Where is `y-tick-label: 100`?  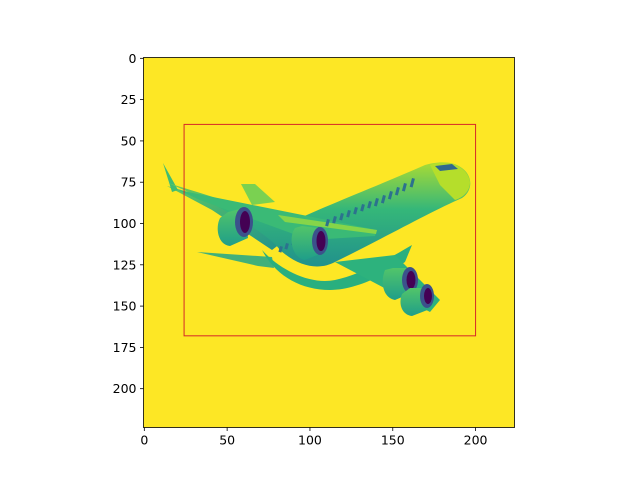
y-tick-label: 100 is located at coordinates (125, 223).